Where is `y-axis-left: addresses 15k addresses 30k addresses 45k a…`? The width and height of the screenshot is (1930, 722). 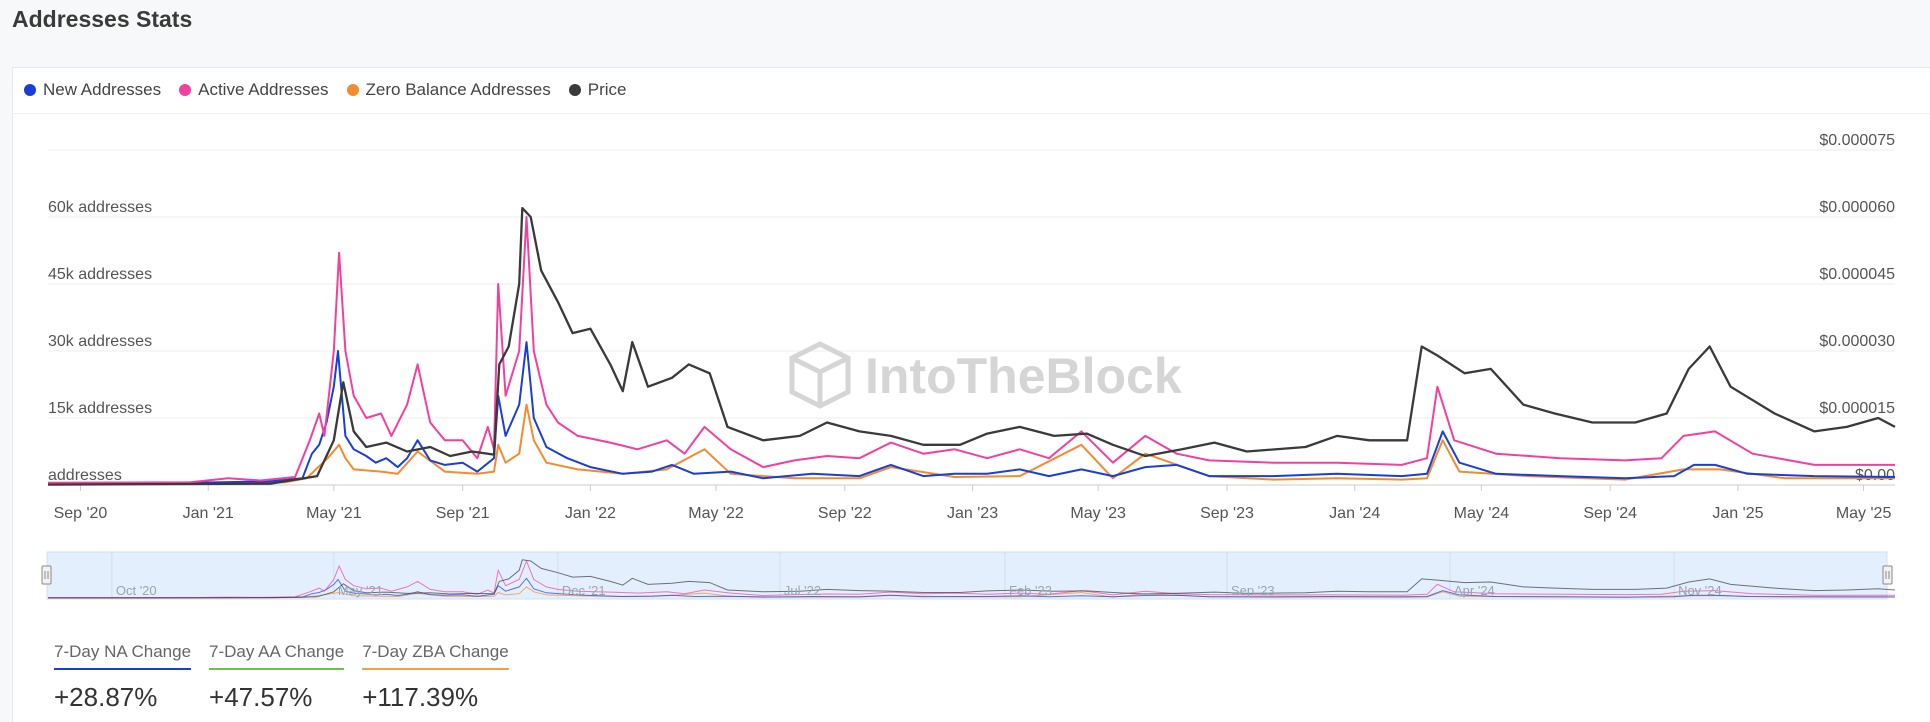
y-axis-left: addresses 15k addresses 30k addresses 45k a… is located at coordinates (100, 341).